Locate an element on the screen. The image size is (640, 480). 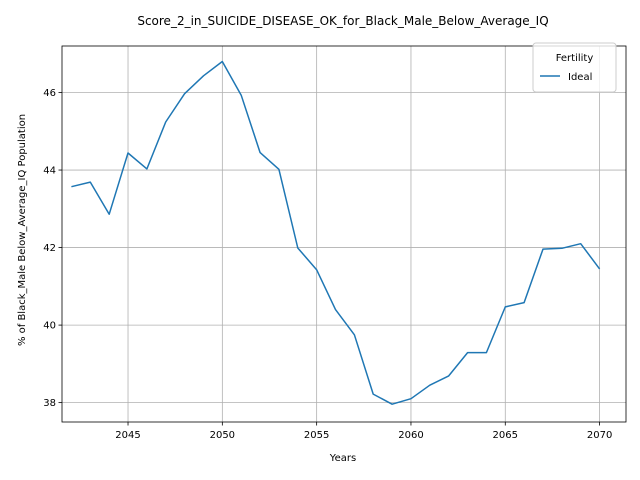
y-tick-label: 44 is located at coordinates (49, 171).